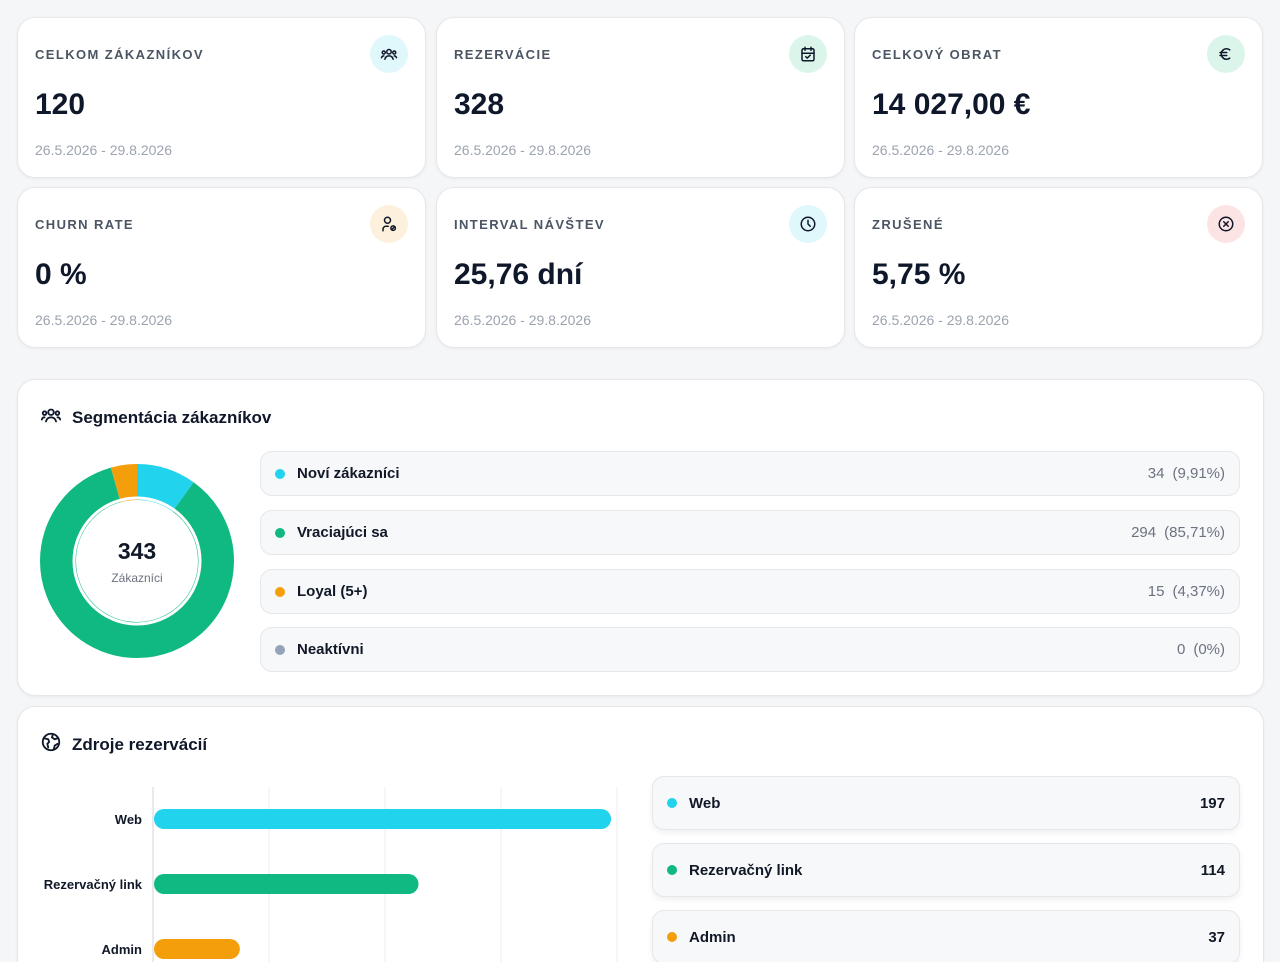  I want to click on stat-card-cancelled: ZRUŠENÉ 5,75 % 26.5.2026 - 29.8.2026, so click(1058, 267).